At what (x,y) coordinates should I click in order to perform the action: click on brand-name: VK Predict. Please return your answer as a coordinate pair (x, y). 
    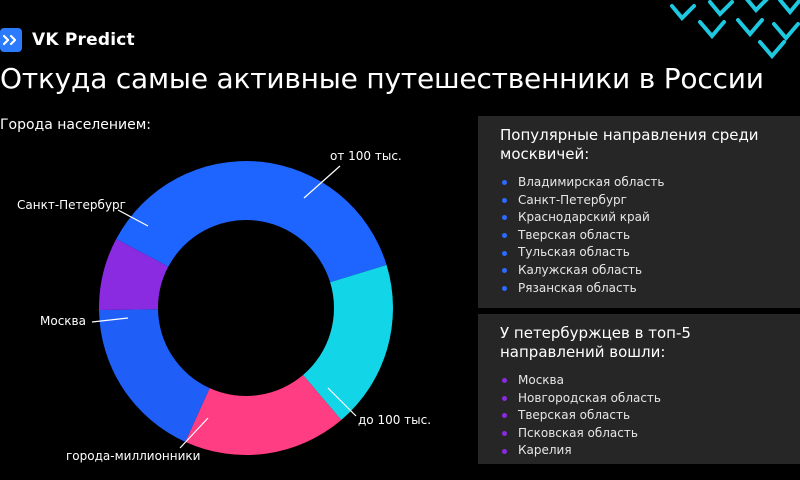
    Looking at the image, I should click on (83, 40).